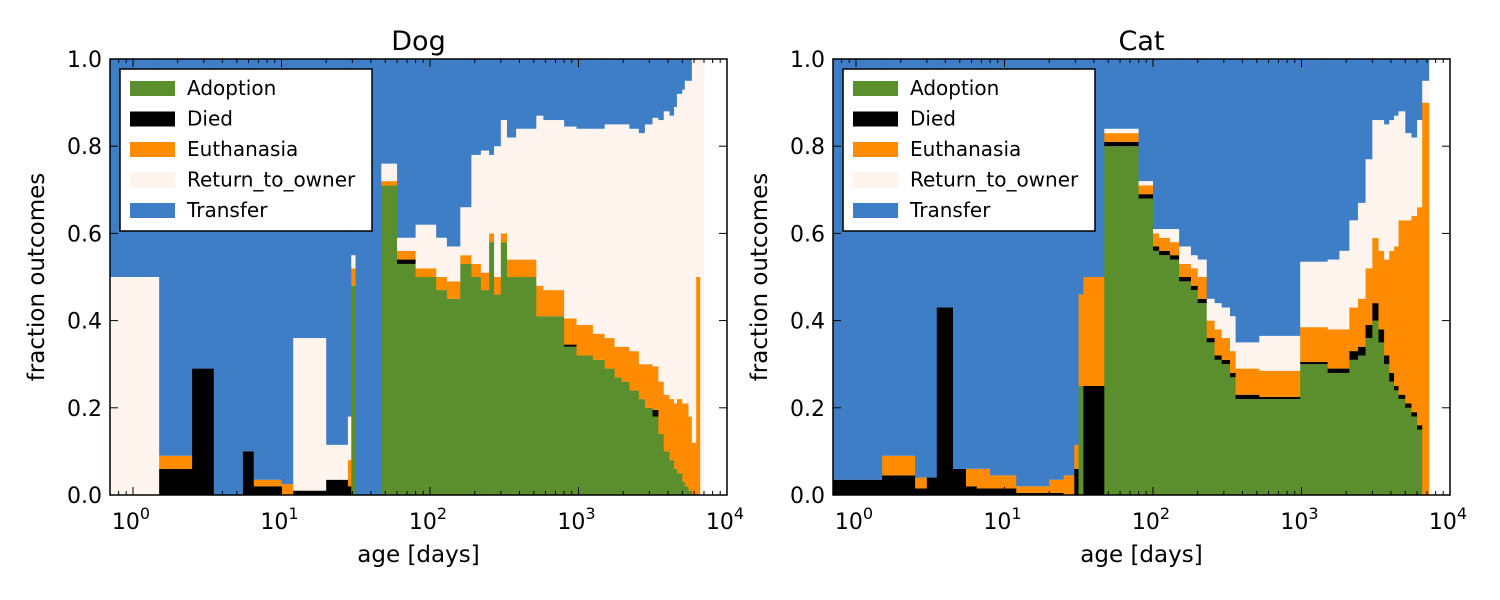  What do you see at coordinates (933, 119) in the screenshot?
I see `legend-label: Died` at bounding box center [933, 119].